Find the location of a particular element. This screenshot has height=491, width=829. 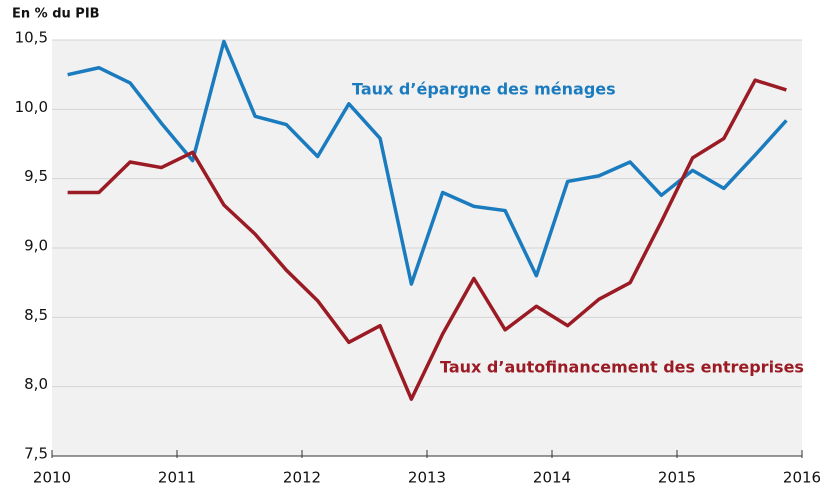

y-tick-label: 10,0 is located at coordinates (31, 107).